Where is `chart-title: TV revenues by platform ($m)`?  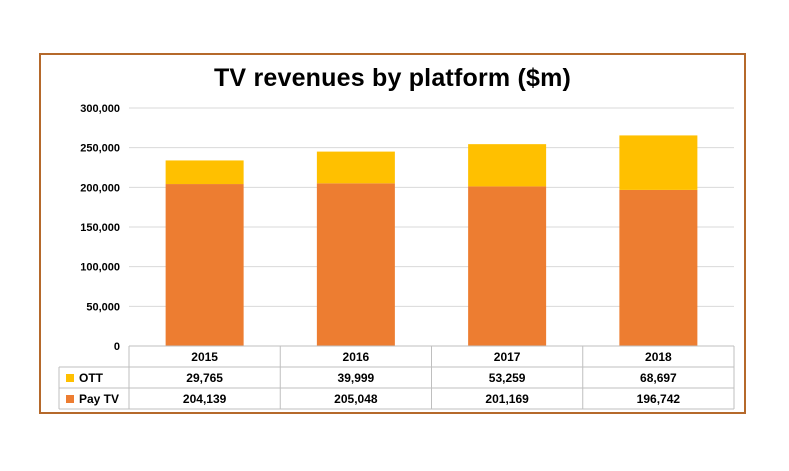 chart-title: TV revenues by platform ($m) is located at coordinates (392, 78).